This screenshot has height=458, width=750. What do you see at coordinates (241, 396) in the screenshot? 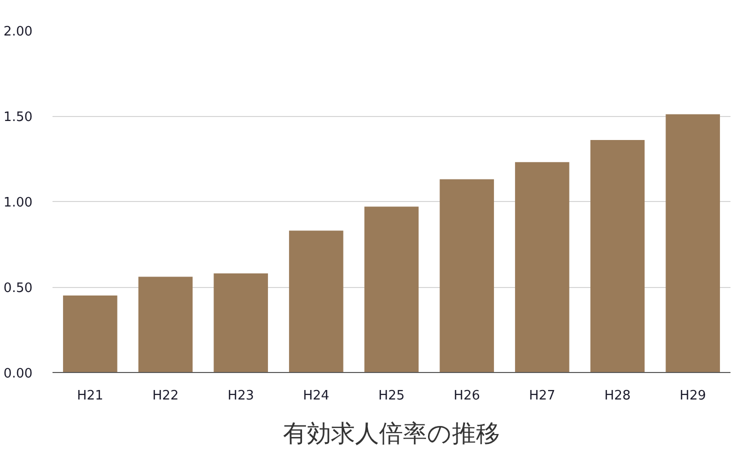
I see `x-tick-label: H23` at bounding box center [241, 396].